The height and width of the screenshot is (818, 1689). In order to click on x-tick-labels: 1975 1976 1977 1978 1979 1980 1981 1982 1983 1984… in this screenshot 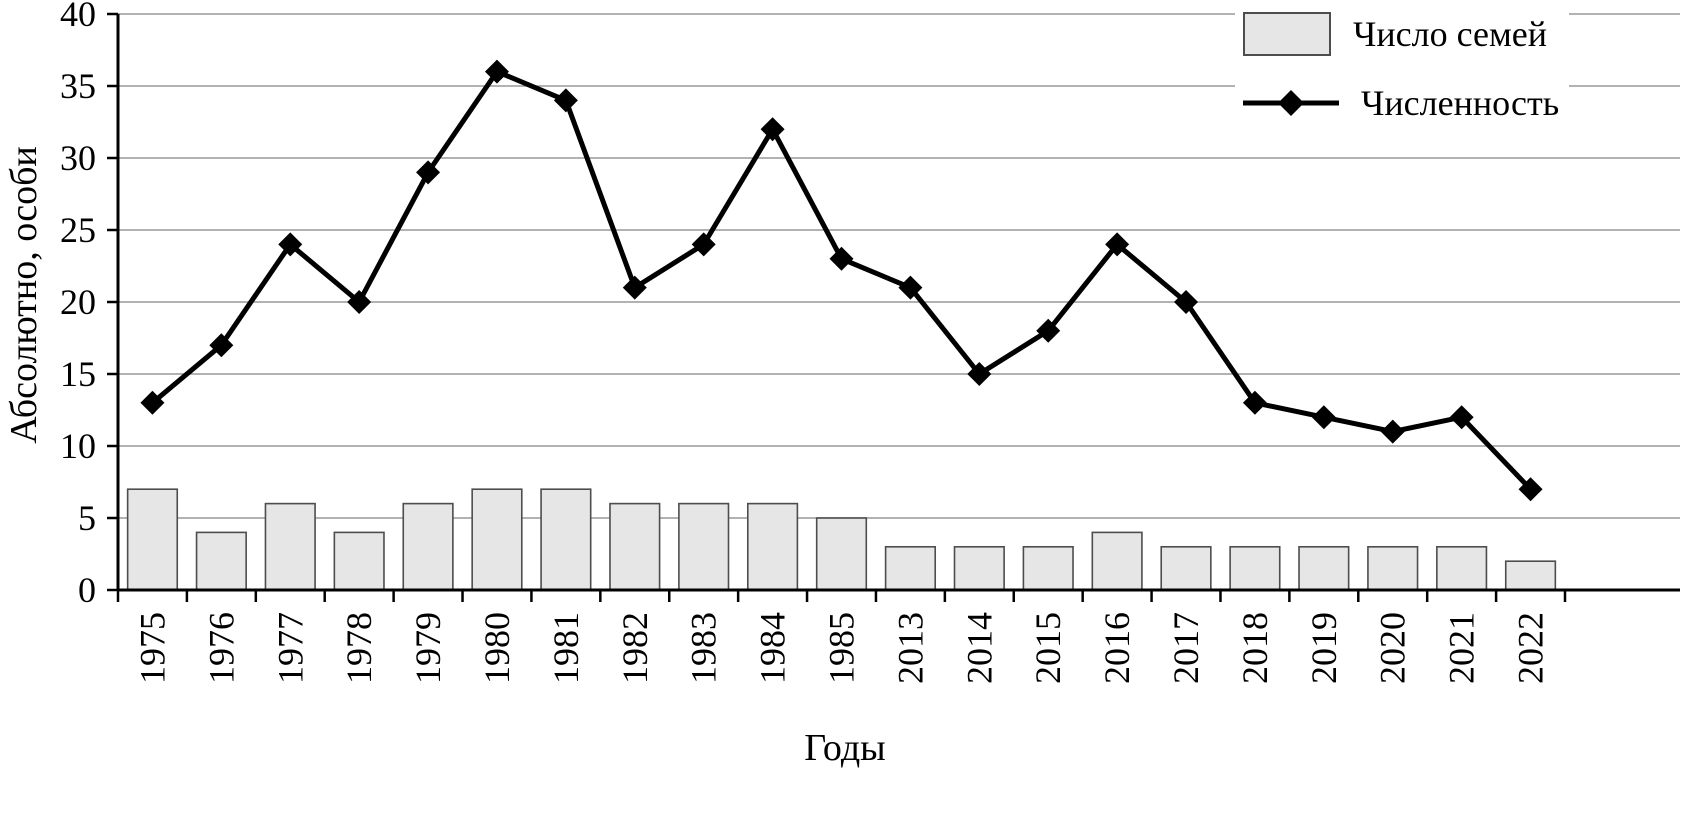, I will do `click(841, 648)`.